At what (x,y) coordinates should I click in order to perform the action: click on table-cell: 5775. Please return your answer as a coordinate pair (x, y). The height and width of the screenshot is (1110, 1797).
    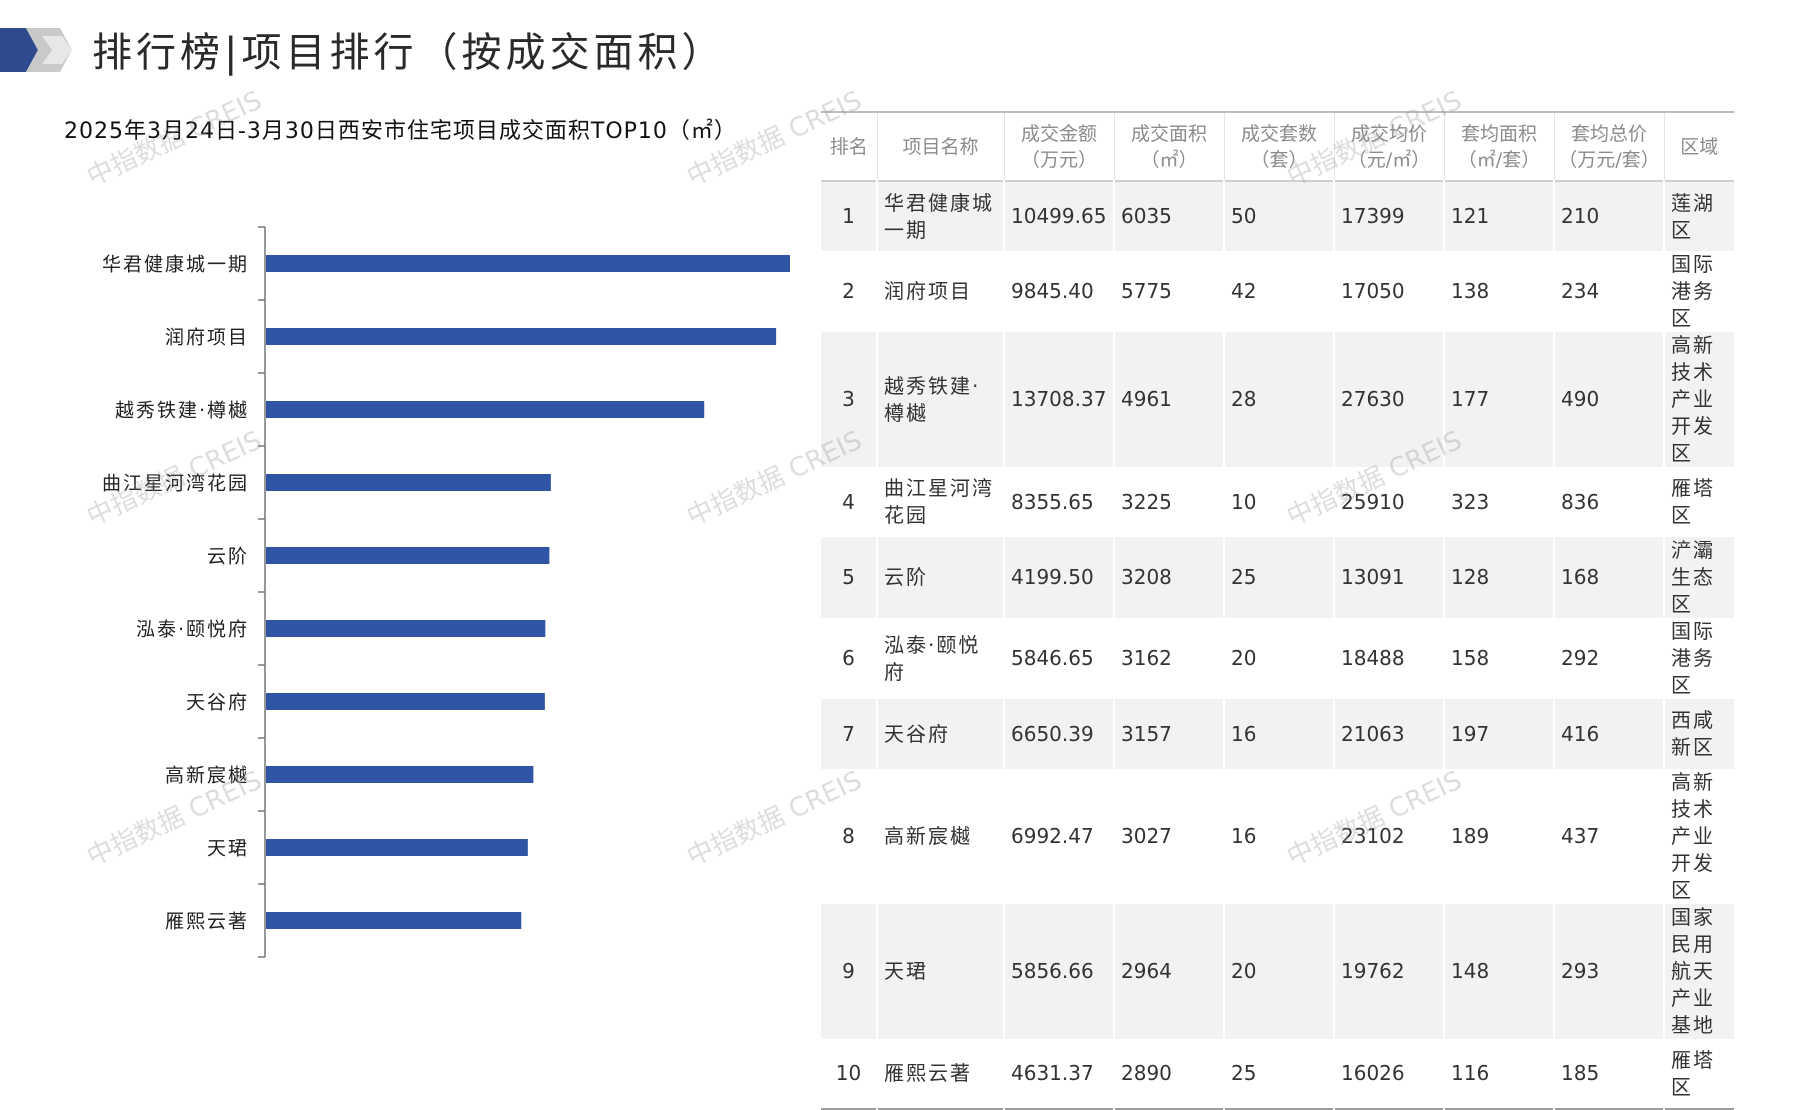
    Looking at the image, I should click on (1169, 291).